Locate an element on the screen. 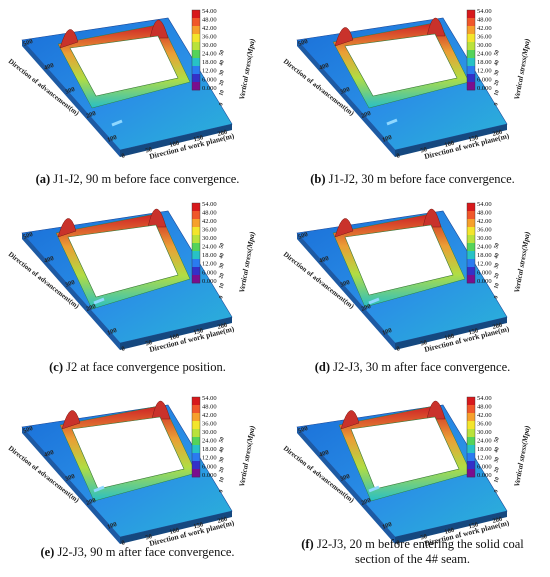  colorbar-level-label: 12.00 is located at coordinates (209, 458).